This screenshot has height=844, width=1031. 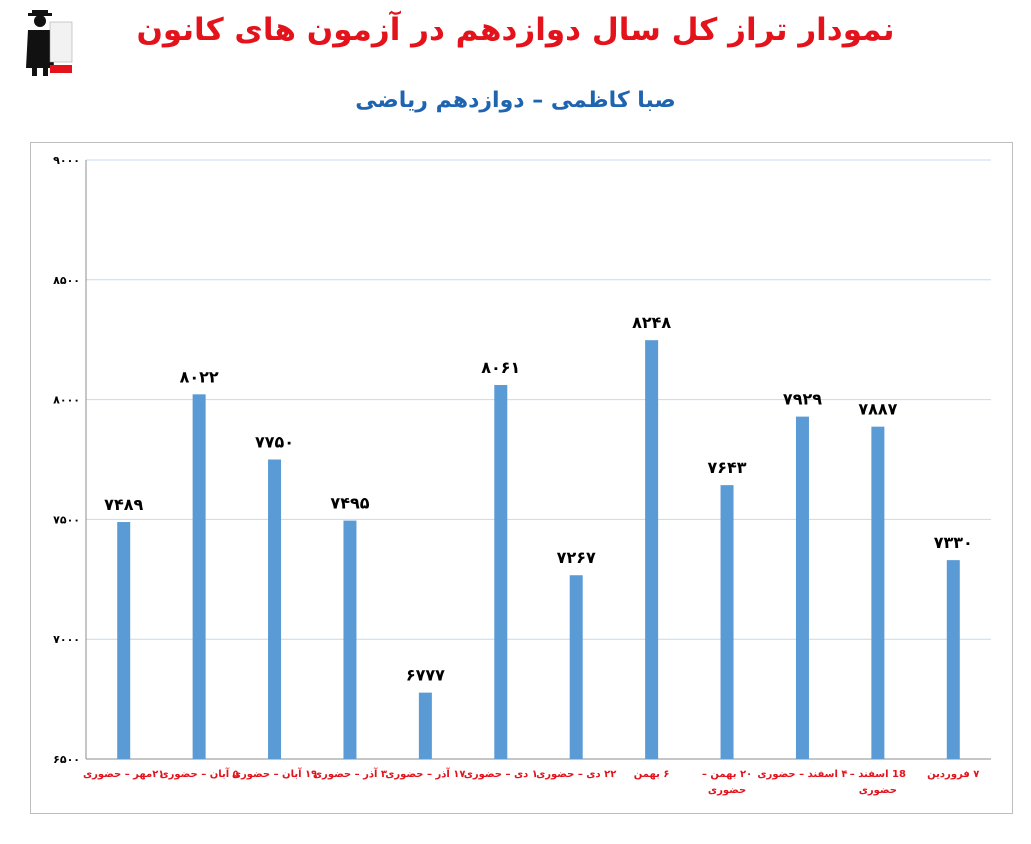 What do you see at coordinates (123, 504) in the screenshot?
I see `data-label: ۷۴۸۹` at bounding box center [123, 504].